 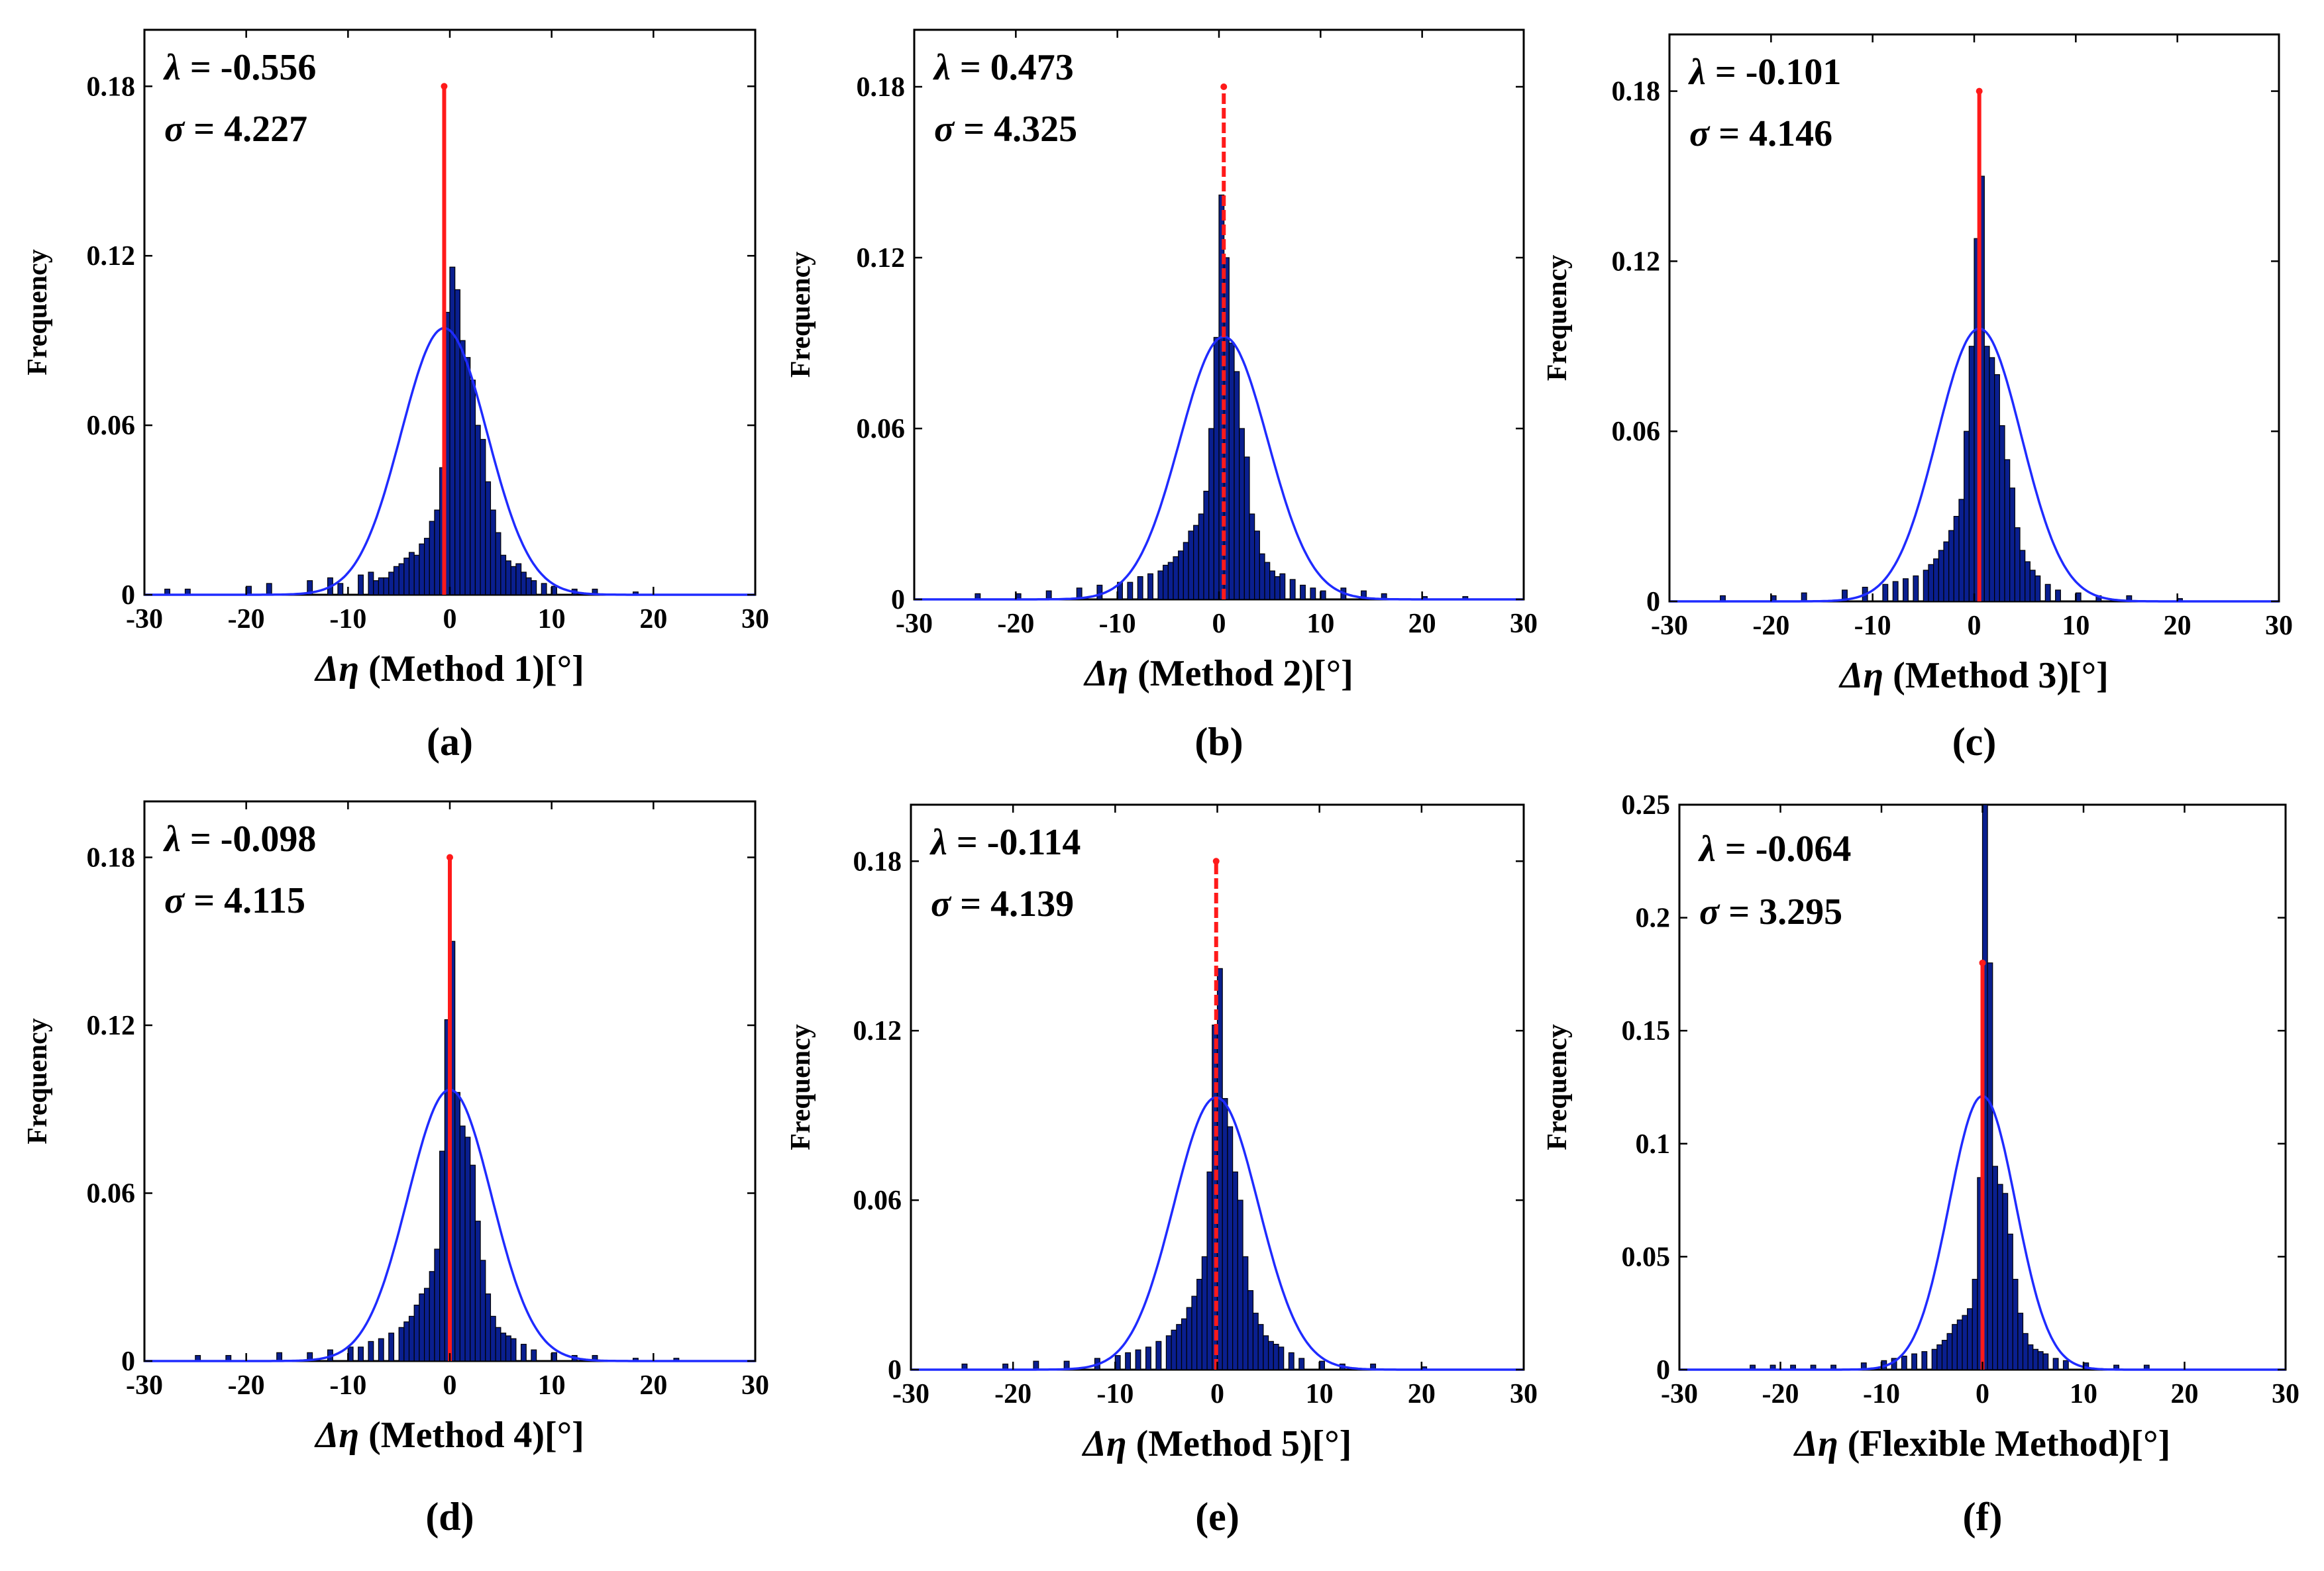 I want to click on x-axis-label: Δη (Flexible Method)[°], so click(x=1982, y=1443).